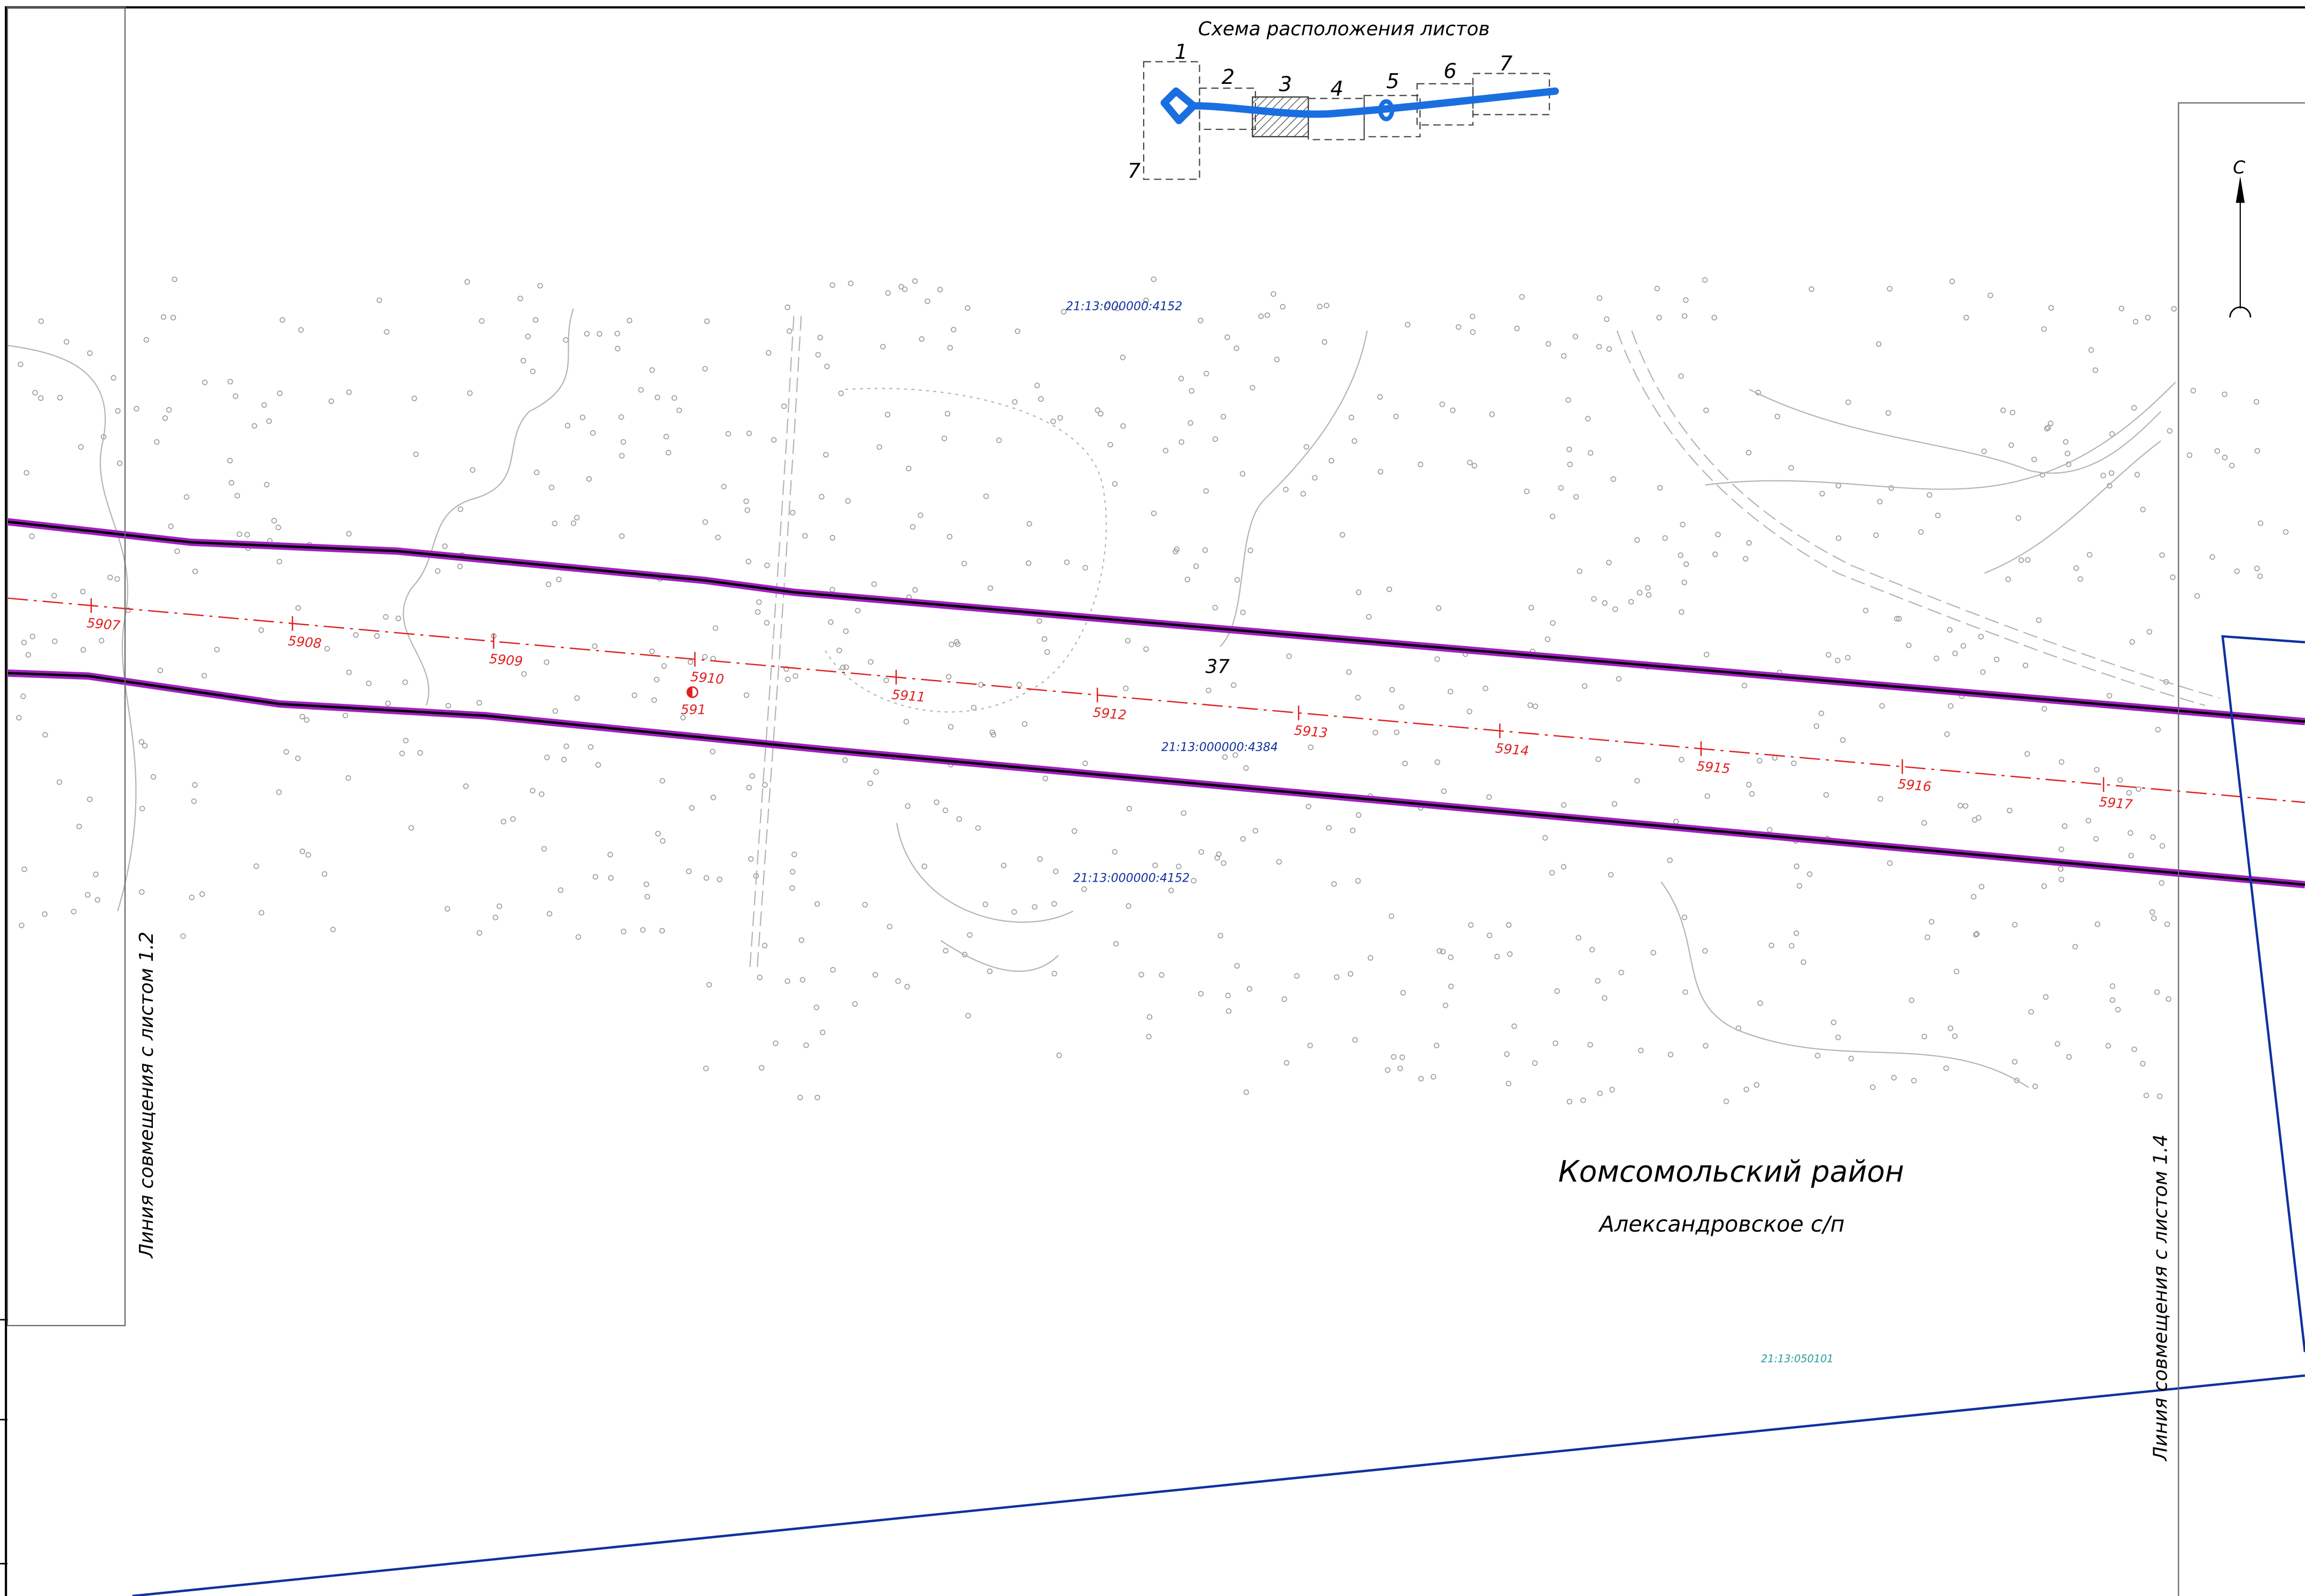 The image size is (2305, 1596). I want to click on north-arrow: С, so click(2240, 237).